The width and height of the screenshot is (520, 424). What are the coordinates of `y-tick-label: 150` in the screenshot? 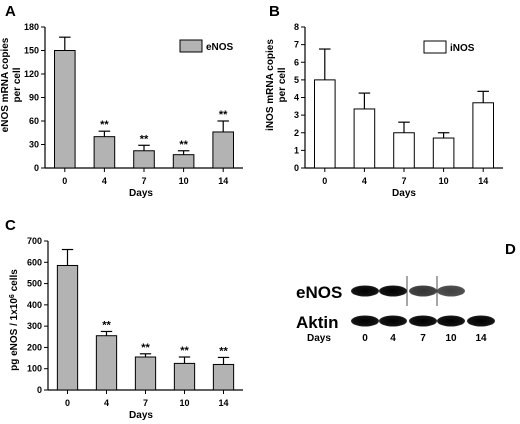 It's located at (31, 51).